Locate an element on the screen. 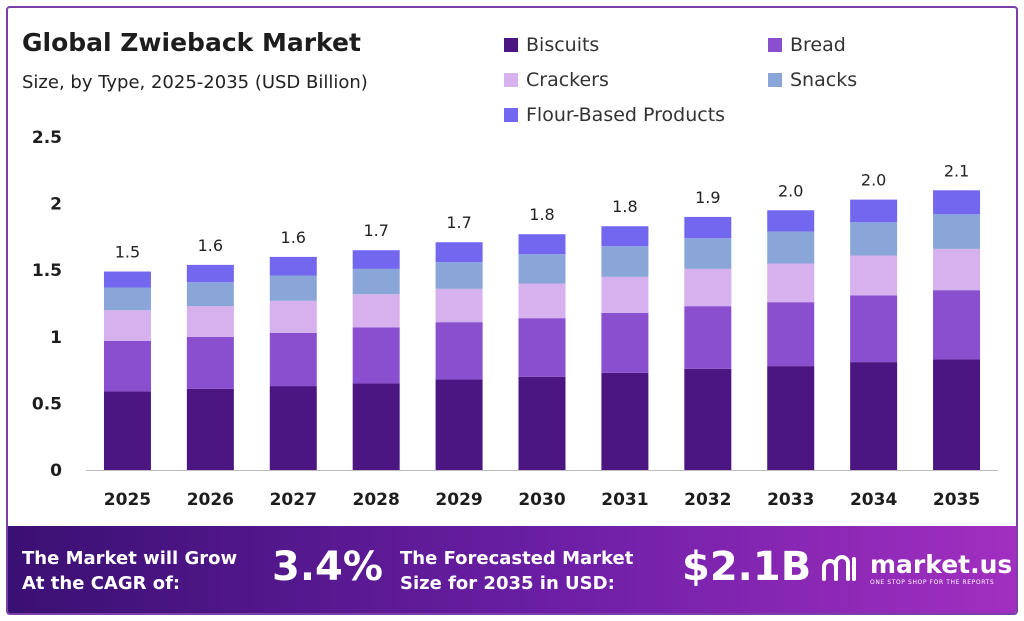 The image size is (1024, 621). cagr-caption-line1: The Market will Grow is located at coordinates (130, 558).